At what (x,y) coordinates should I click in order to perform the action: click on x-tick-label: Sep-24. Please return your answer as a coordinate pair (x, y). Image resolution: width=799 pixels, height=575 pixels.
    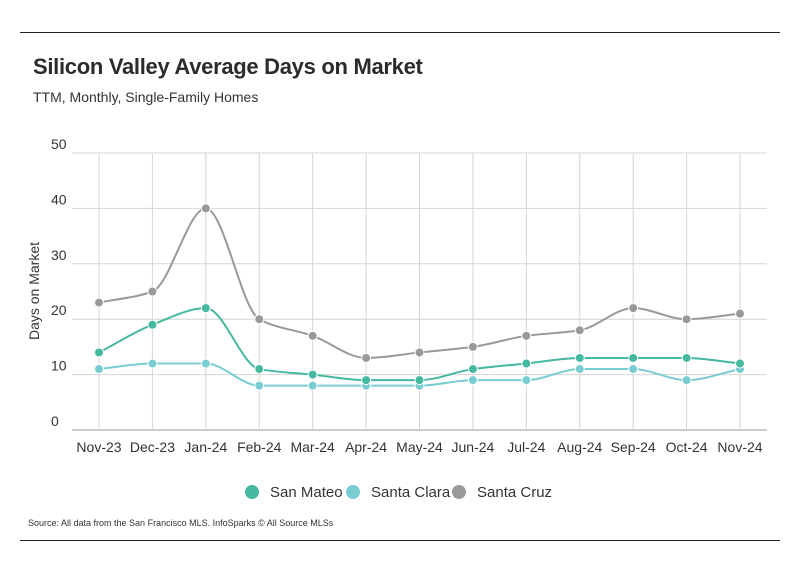
    Looking at the image, I should click on (633, 447).